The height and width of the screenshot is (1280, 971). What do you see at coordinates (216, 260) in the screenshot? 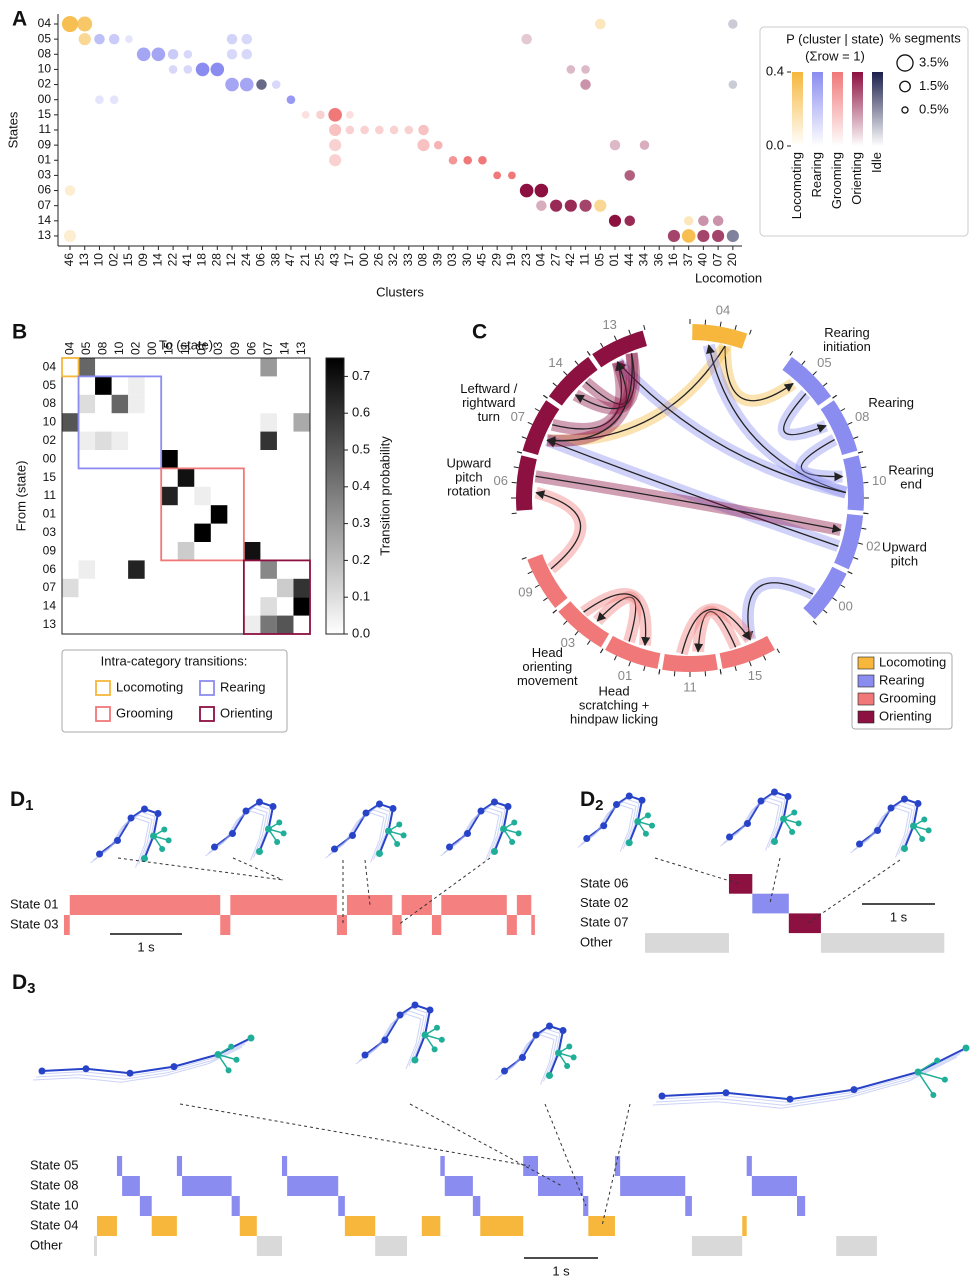
I see `x-tick-label: 28` at bounding box center [216, 260].